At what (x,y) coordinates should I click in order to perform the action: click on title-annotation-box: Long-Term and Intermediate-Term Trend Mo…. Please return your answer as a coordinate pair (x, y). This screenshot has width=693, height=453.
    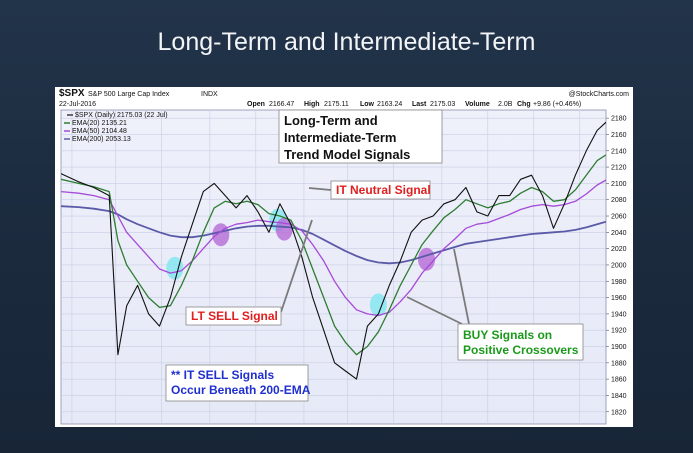
    Looking at the image, I should click on (360, 136).